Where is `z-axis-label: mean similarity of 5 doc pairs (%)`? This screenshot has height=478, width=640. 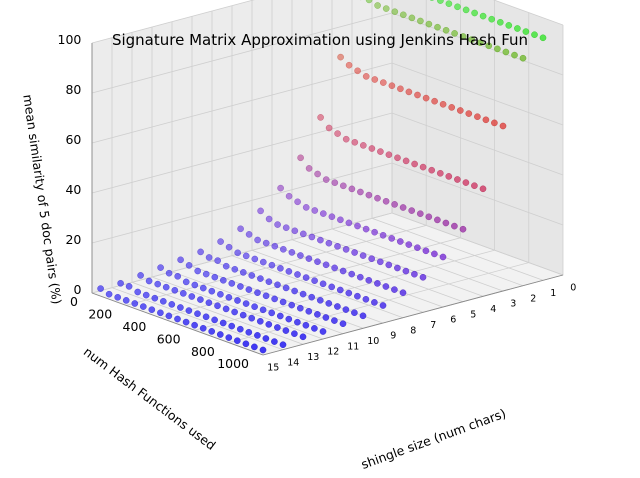
z-axis-label: mean similarity of 5 doc pairs (%) is located at coordinates (42, 199).